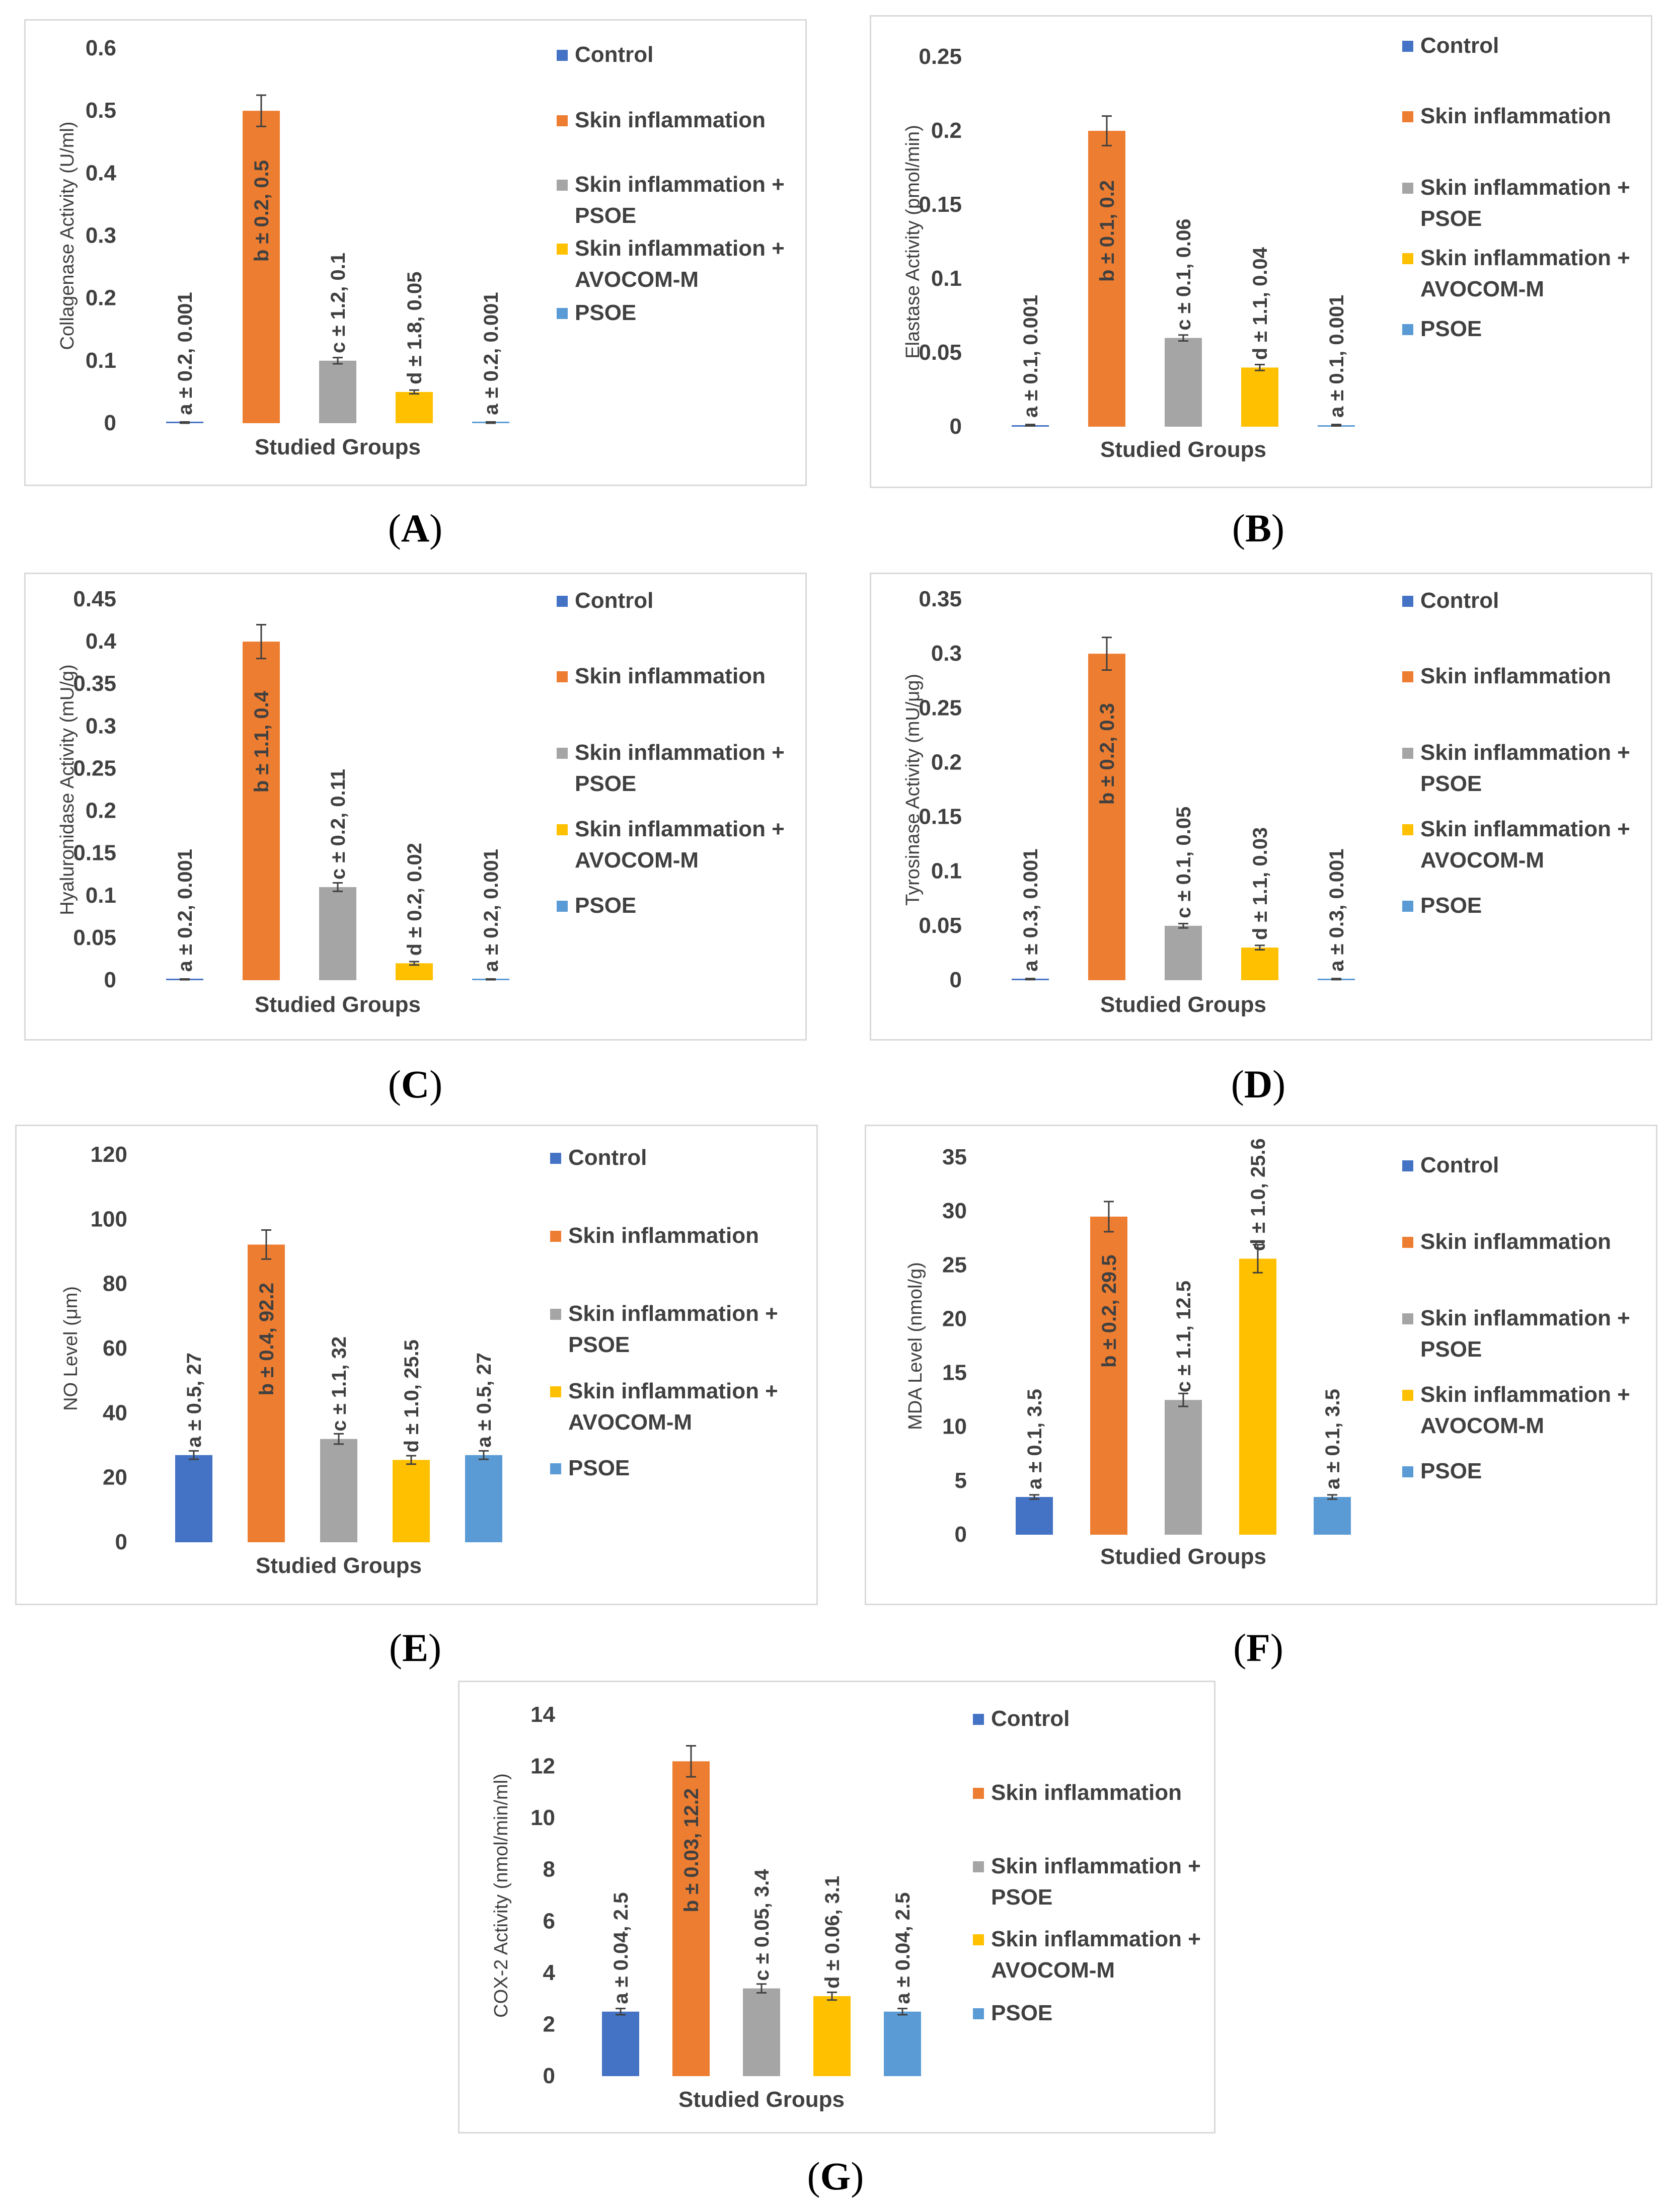 The height and width of the screenshot is (2212, 1673). Describe the element at coordinates (262, 741) in the screenshot. I see `data-label: b ± 1.1, 0.4` at that location.